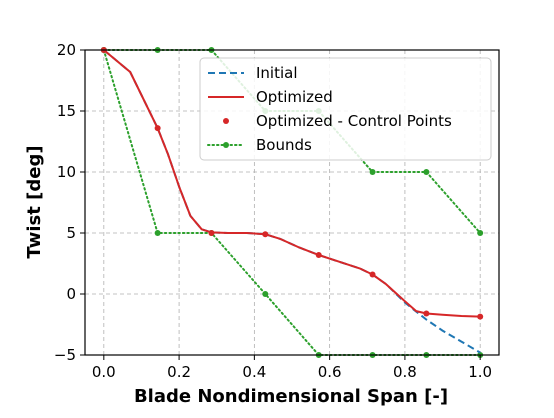 The width and height of the screenshot is (554, 418). What do you see at coordinates (405, 372) in the screenshot?
I see `x-tick-label: 0.8` at bounding box center [405, 372].